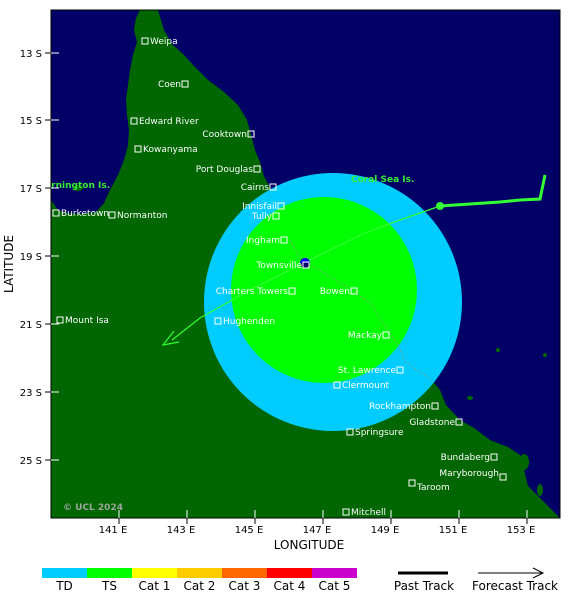 This screenshot has height=601, width=580. Describe the element at coordinates (385, 530) in the screenshot. I see `x-tick-label: 149 E` at that location.